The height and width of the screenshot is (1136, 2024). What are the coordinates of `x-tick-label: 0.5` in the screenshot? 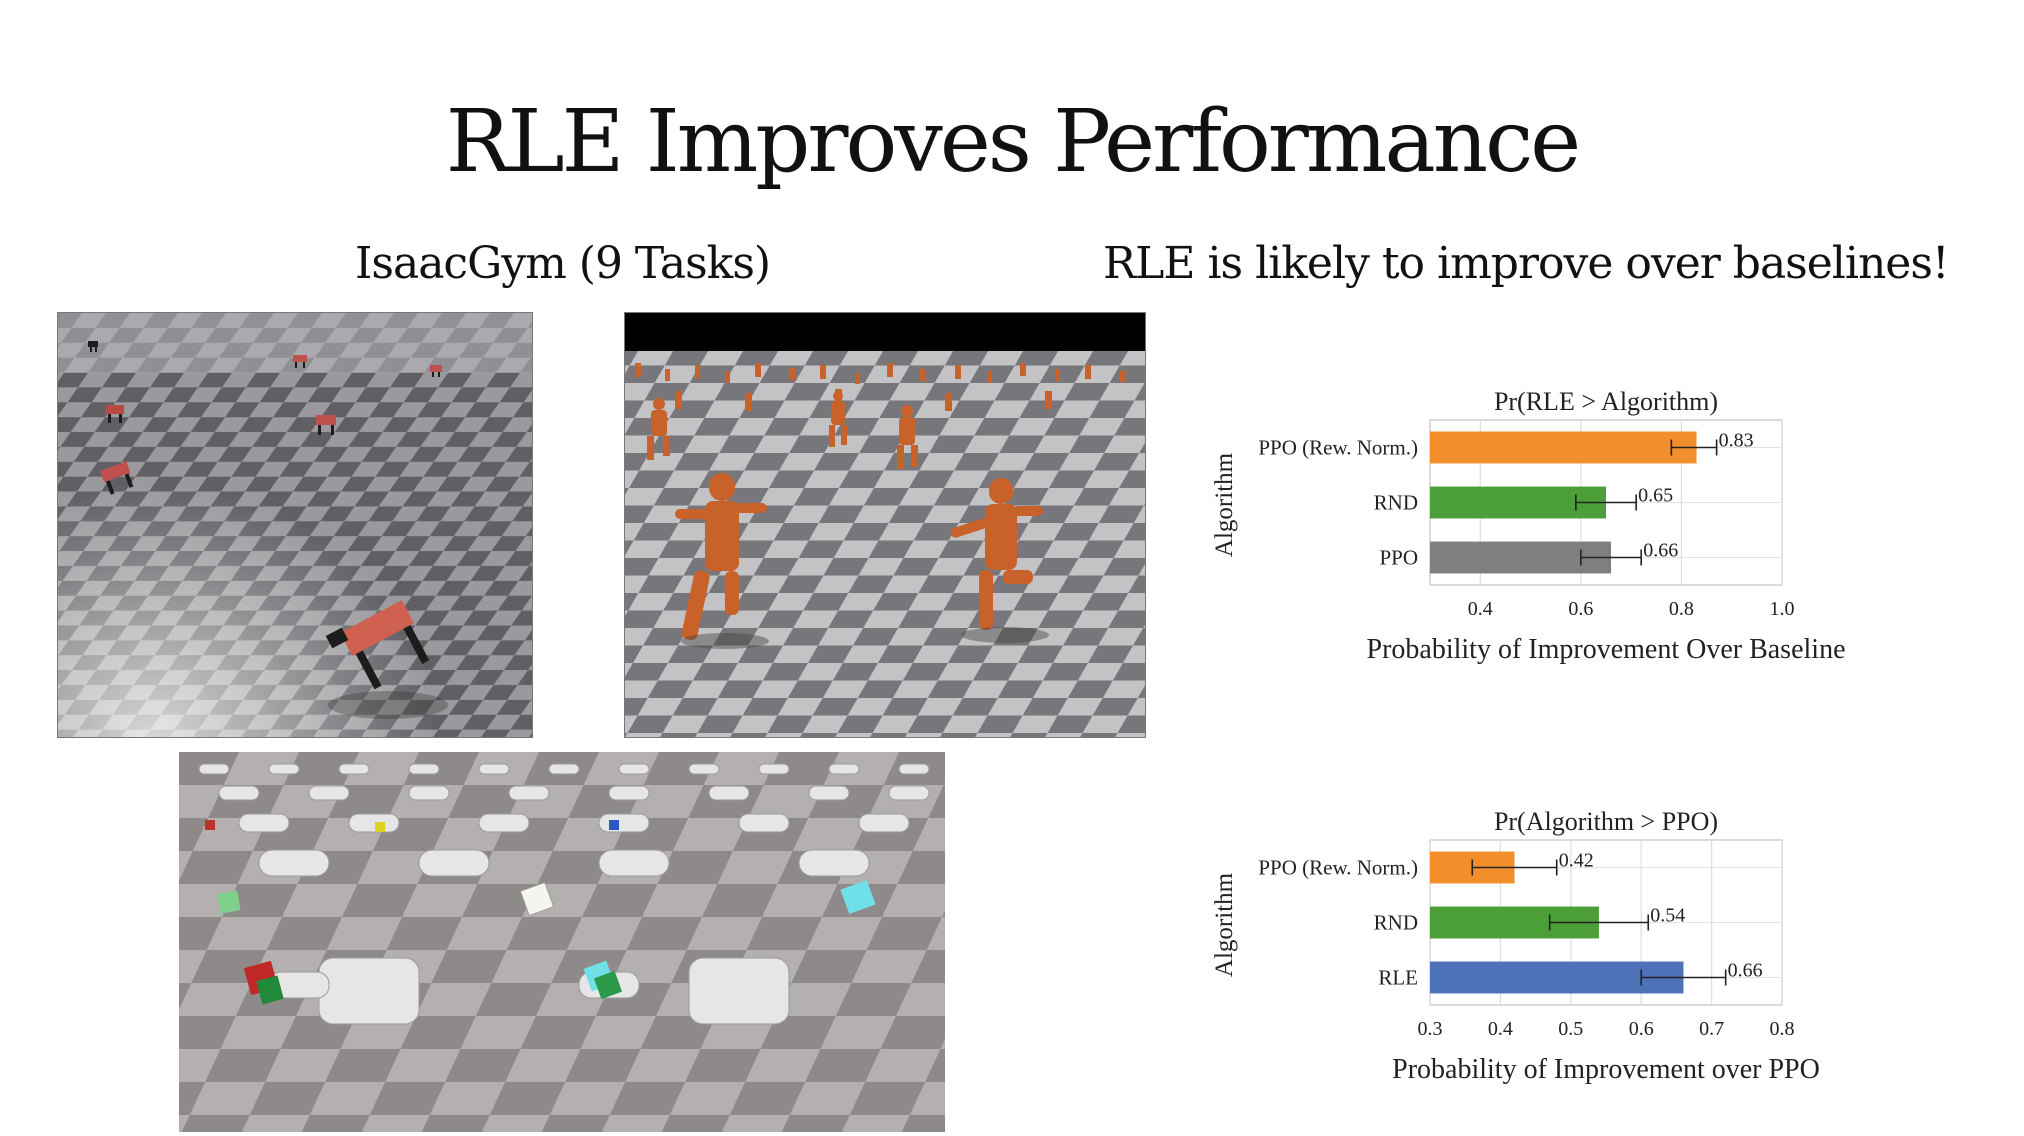 It's located at (1570, 1029).